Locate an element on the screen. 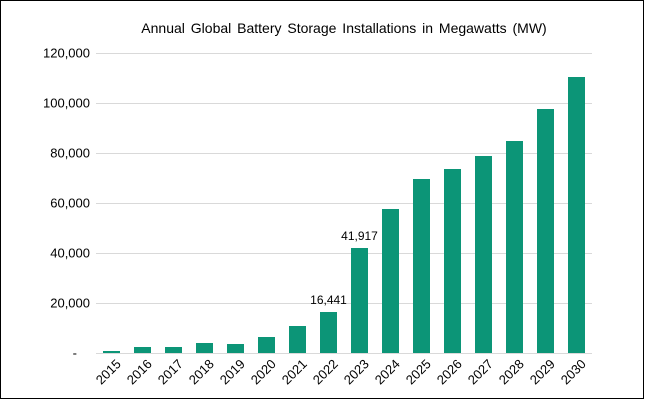 This screenshot has width=650, height=406. bar-2016 is located at coordinates (142, 350).